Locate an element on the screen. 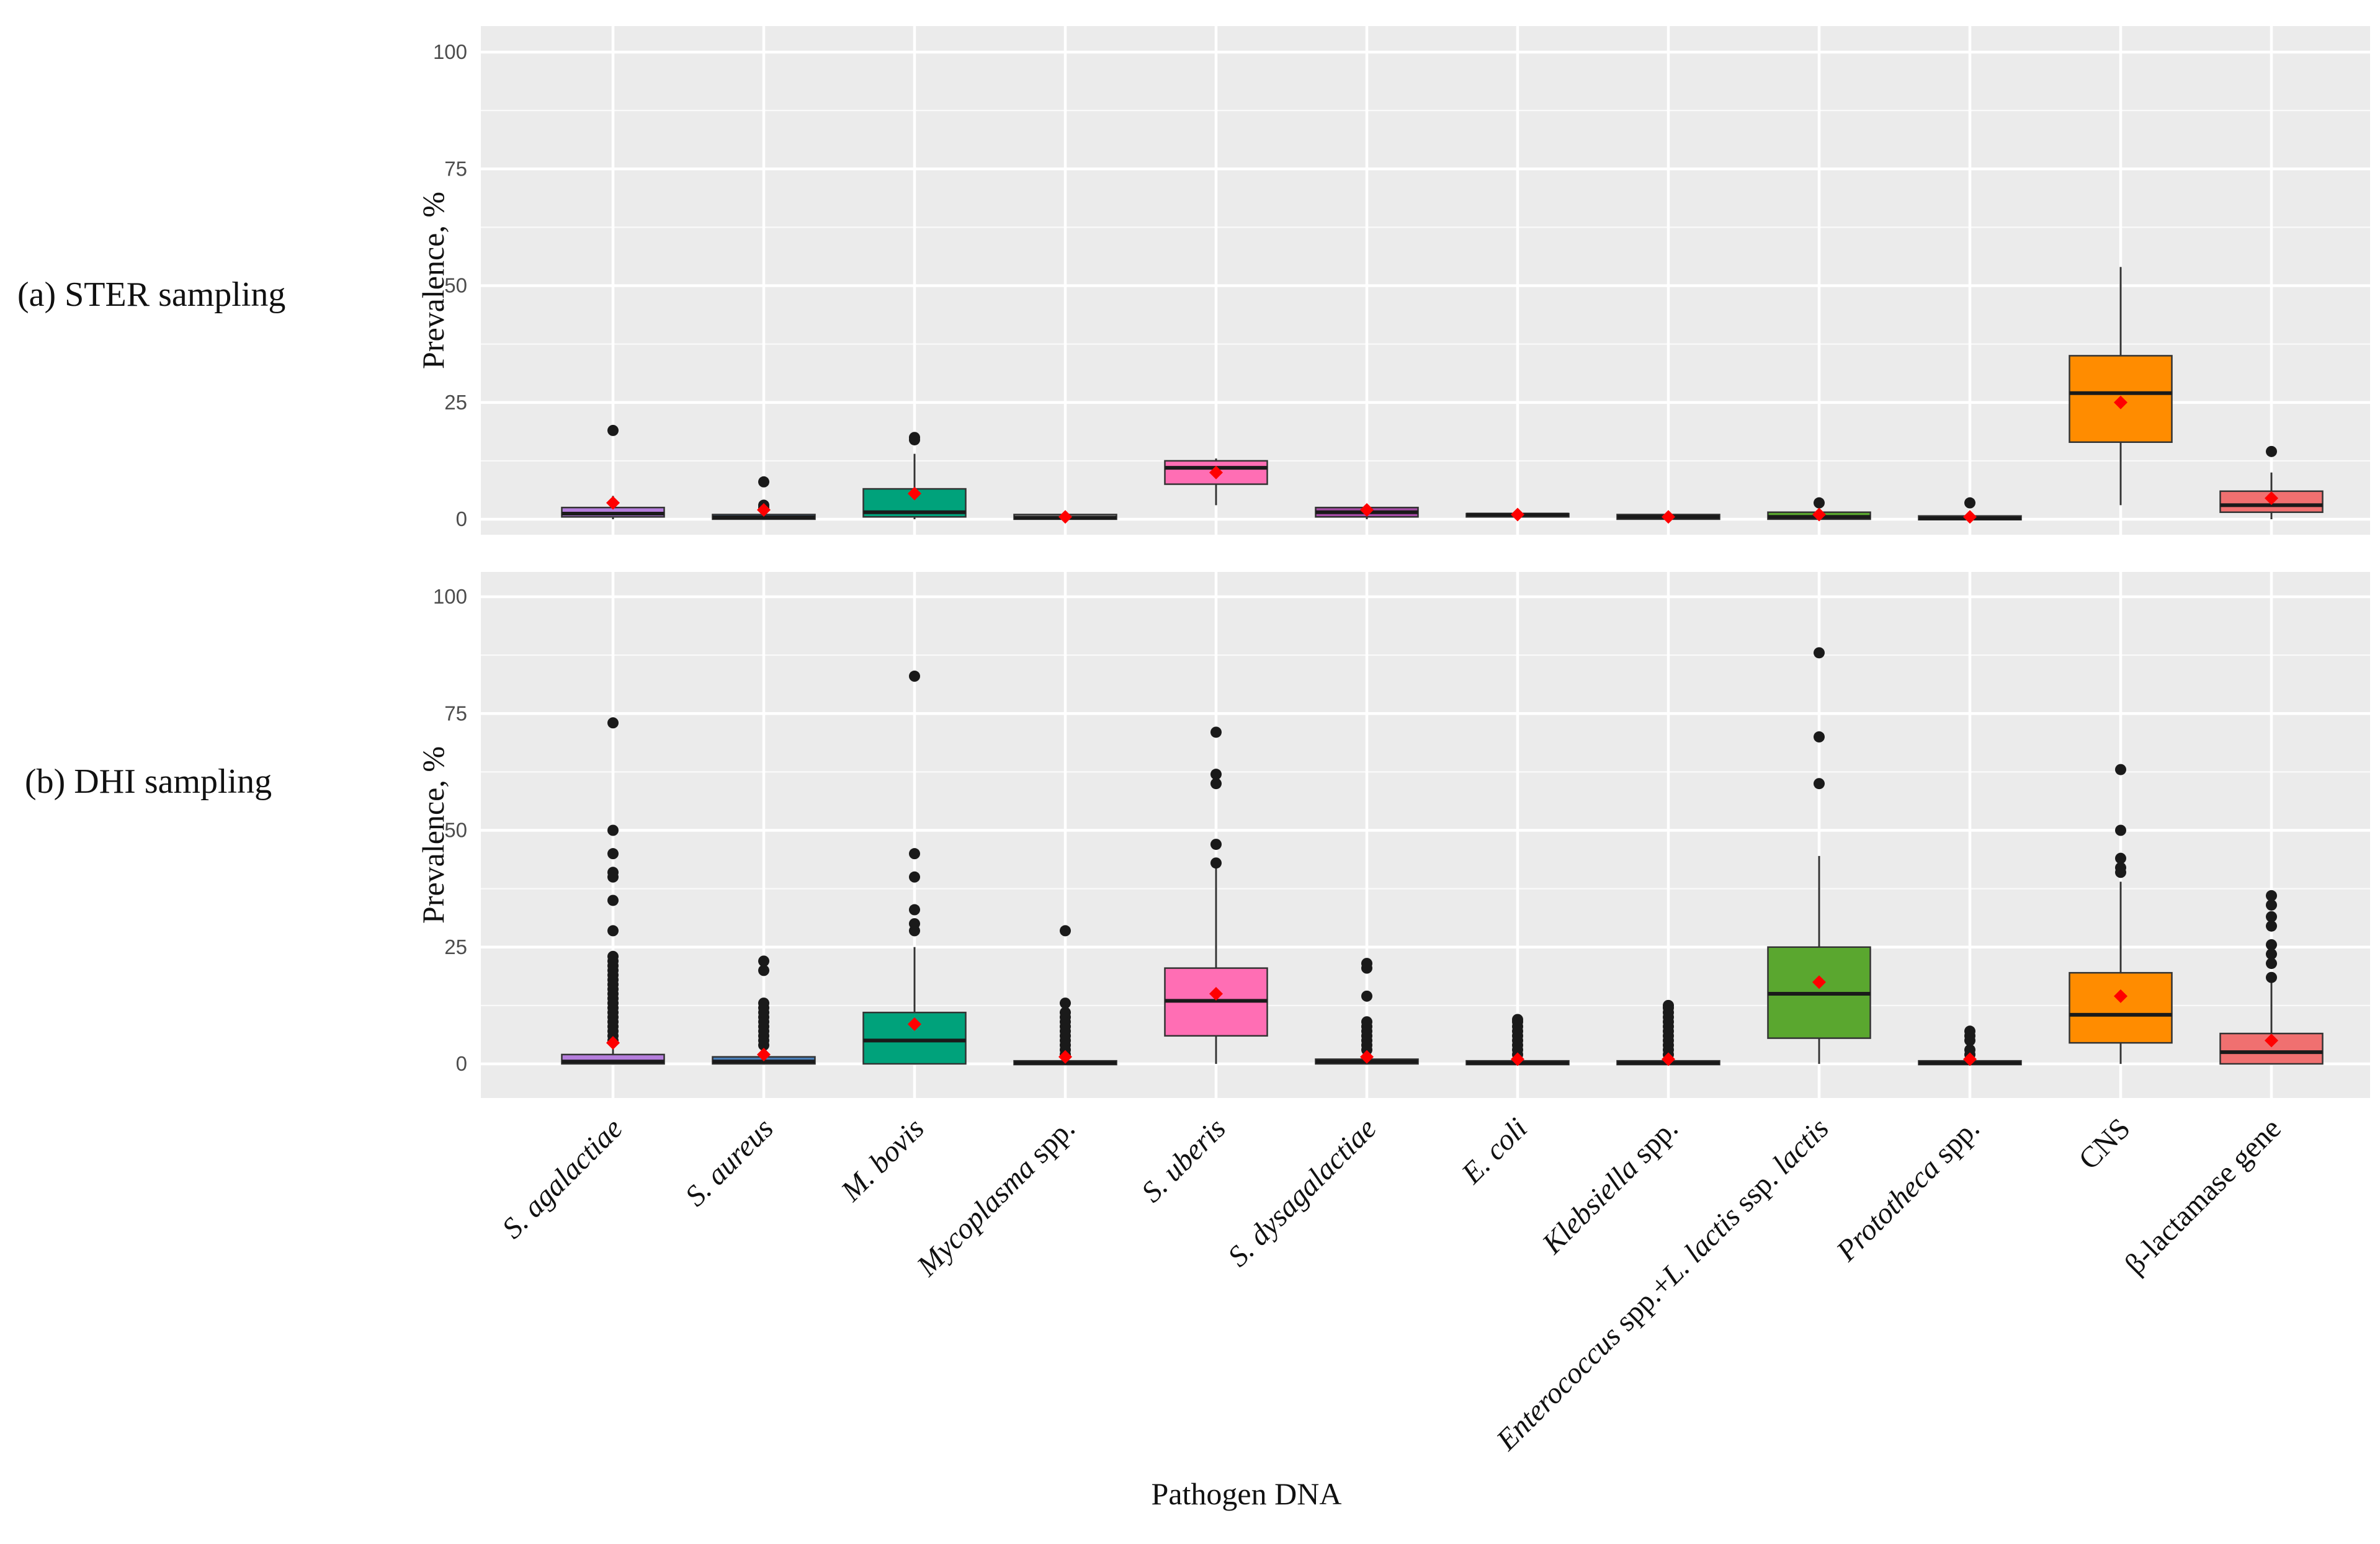 The width and height of the screenshot is (2380, 1544). x-tick-label-part: S. aureus is located at coordinates (729, 1162).